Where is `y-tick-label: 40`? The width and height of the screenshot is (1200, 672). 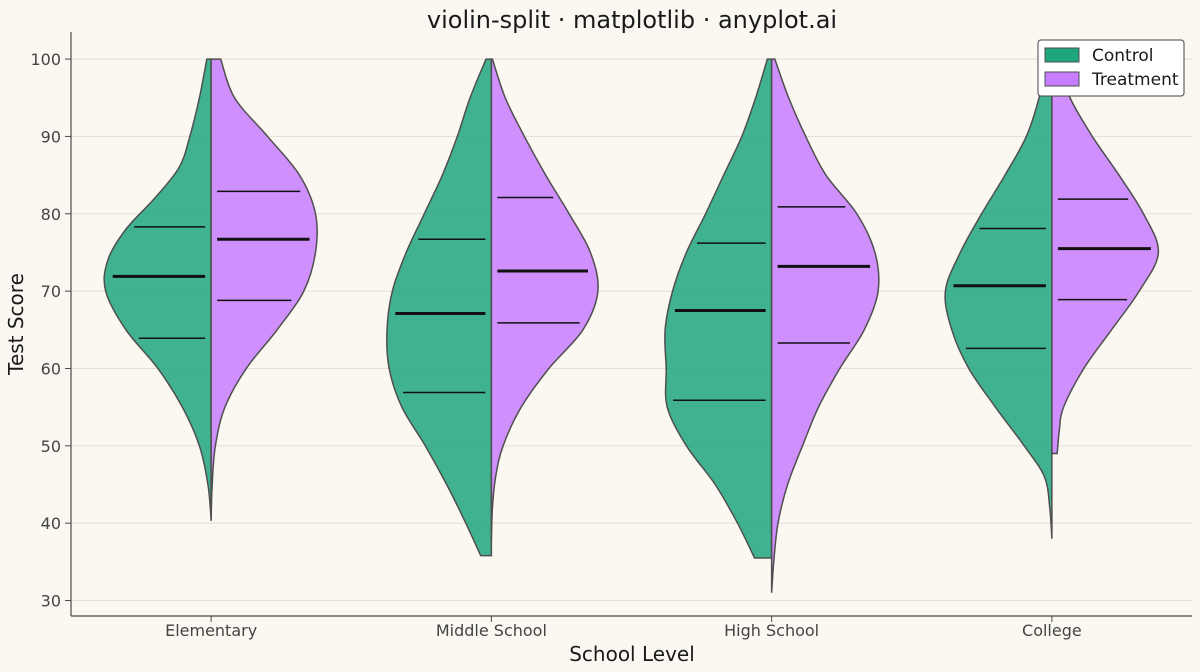 y-tick-label: 40 is located at coordinates (51, 523).